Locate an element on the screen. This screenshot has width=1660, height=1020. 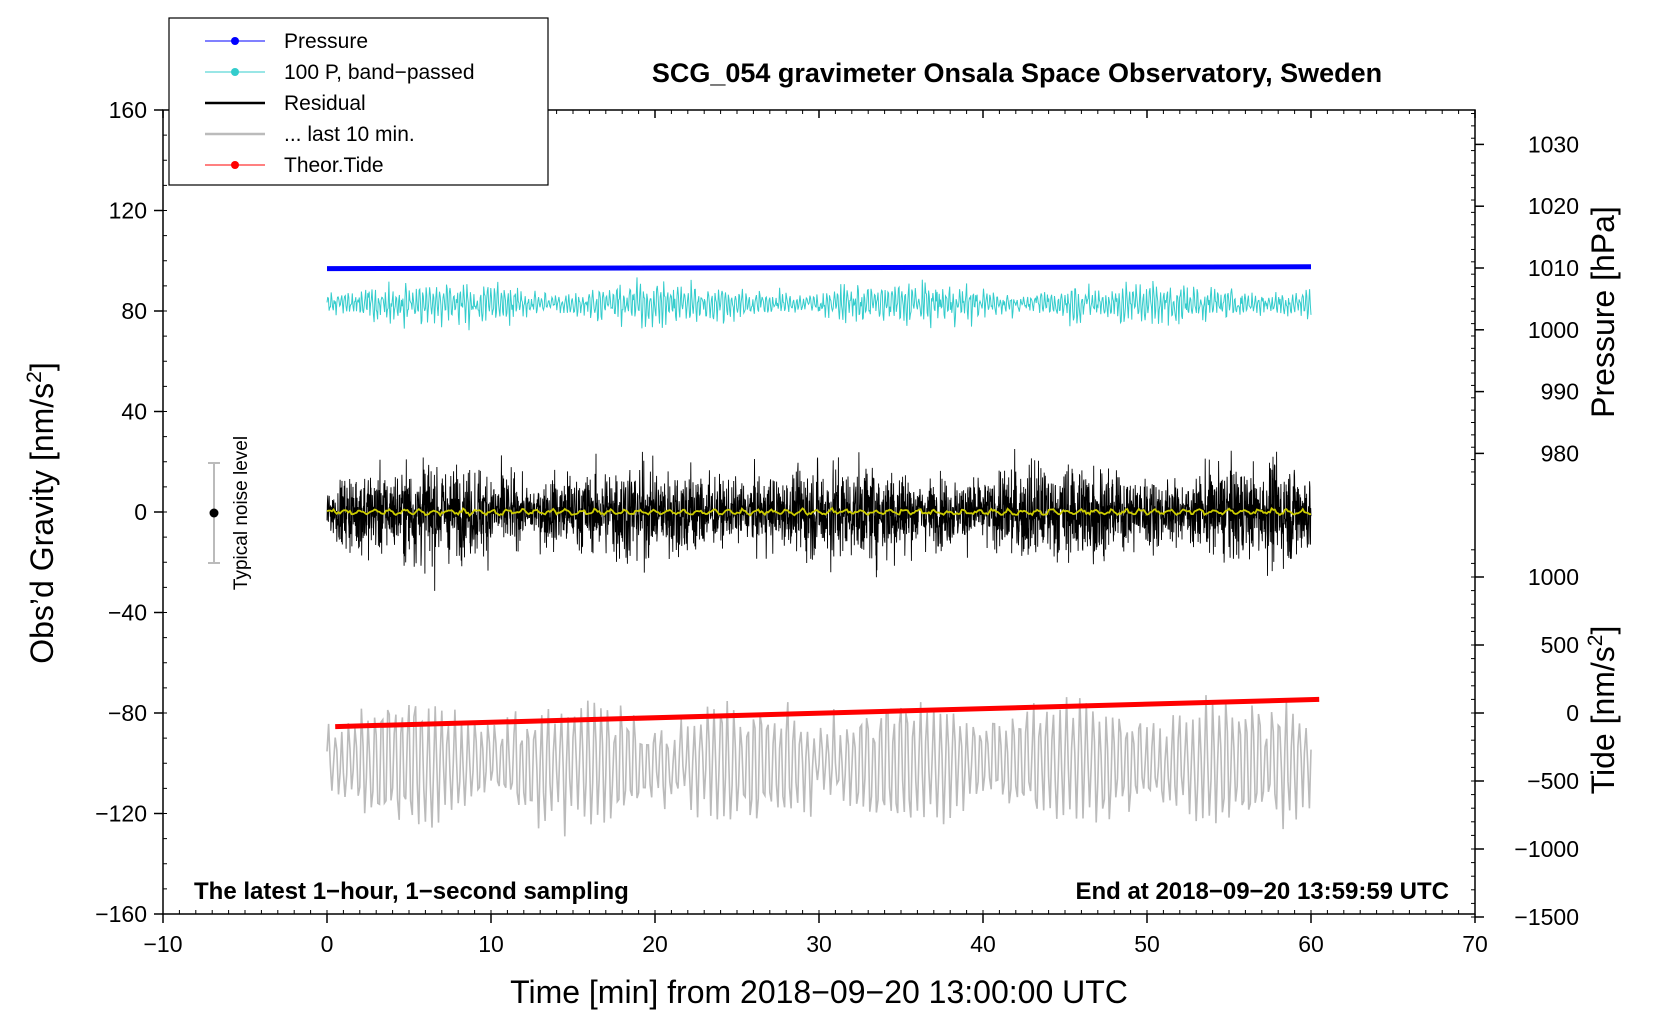
series-last-10-min-line is located at coordinates (819, 766).